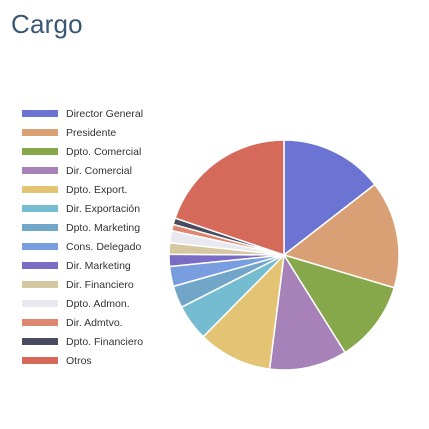 This screenshot has height=429, width=429. Describe the element at coordinates (47, 24) in the screenshot. I see `chart-title: Cargo` at that location.